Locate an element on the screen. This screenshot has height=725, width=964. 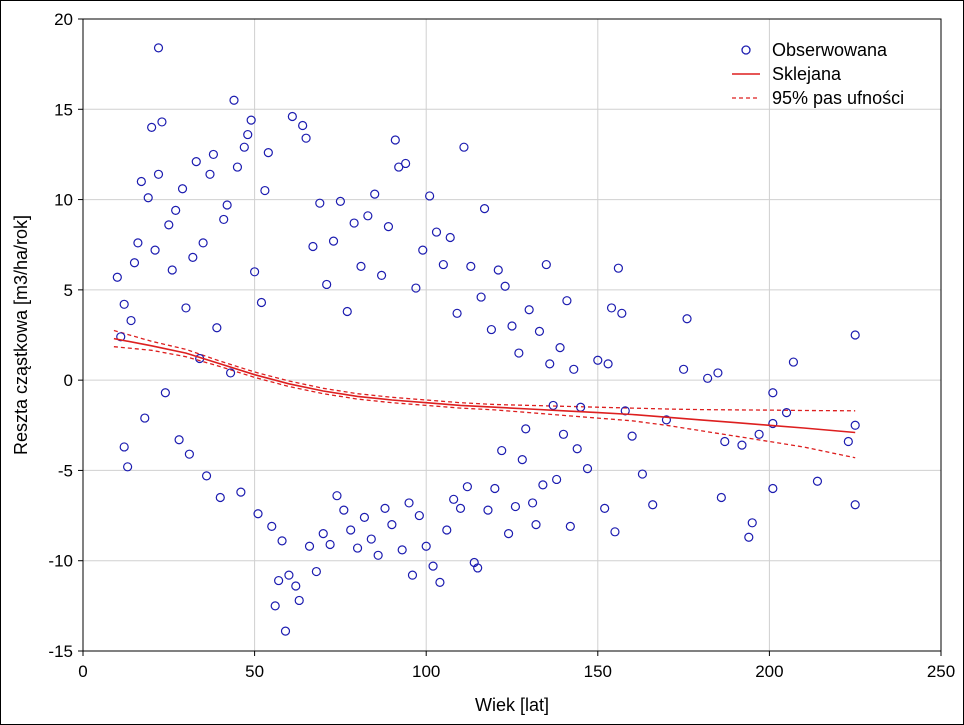
y-tick-label: 5 is located at coordinates (68, 290).